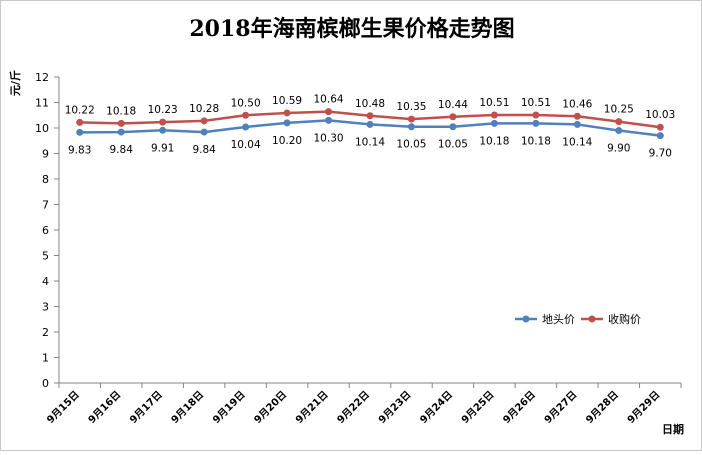 The width and height of the screenshot is (702, 455). Describe the element at coordinates (163, 110) in the screenshot. I see `data-label: 10.23` at that location.